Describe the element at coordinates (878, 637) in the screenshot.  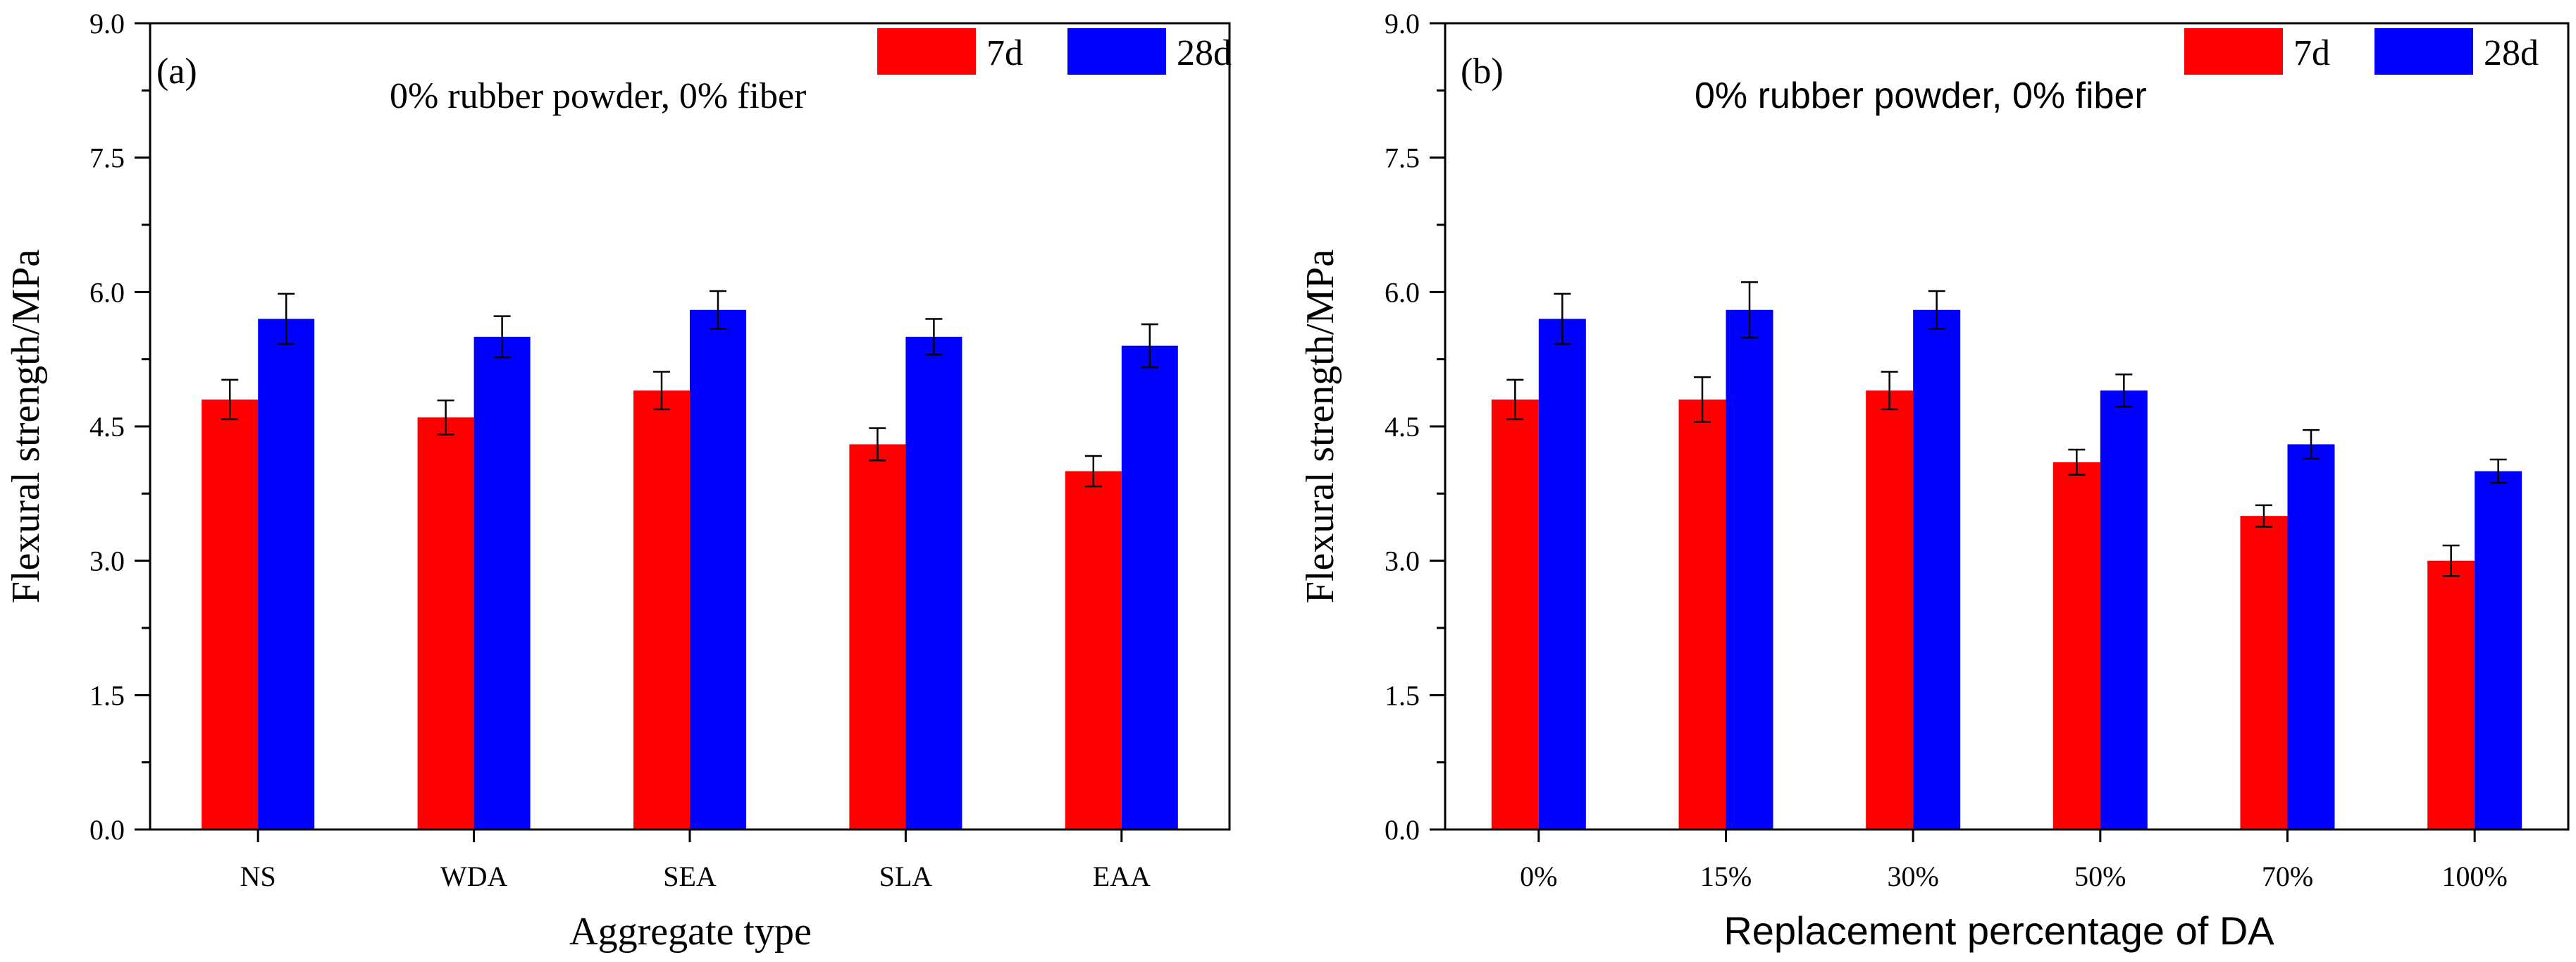
I see `bar-7d-SLA` at that location.